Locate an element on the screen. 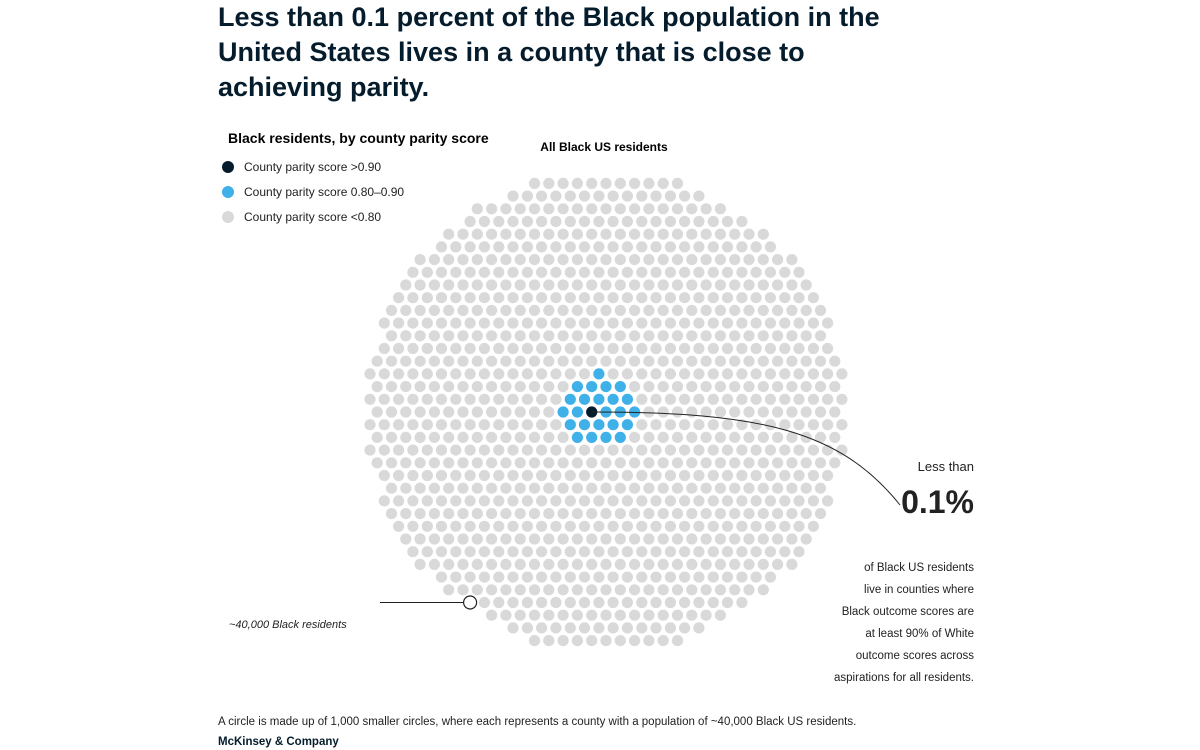  annotation-line: of Black US residents is located at coordinates (919, 568).